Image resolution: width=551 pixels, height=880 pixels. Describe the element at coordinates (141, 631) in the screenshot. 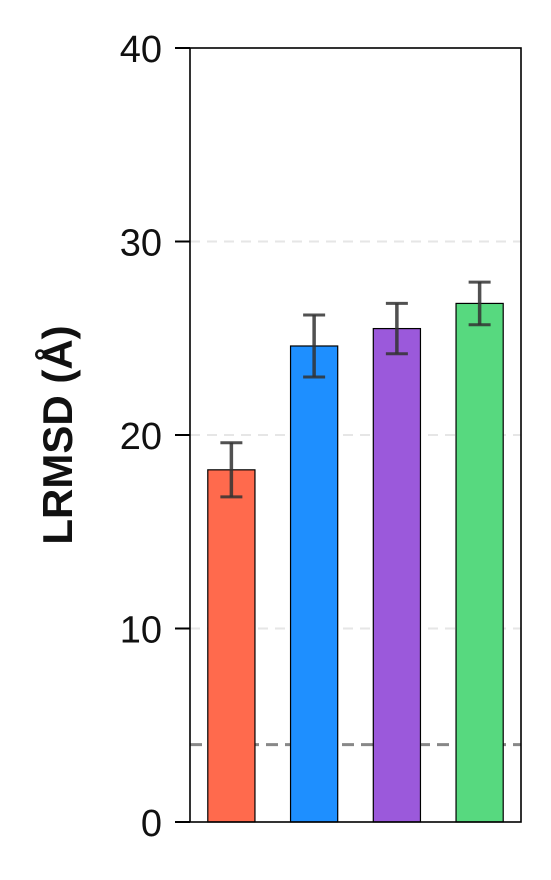

I see `y-tick-label: 10` at that location.